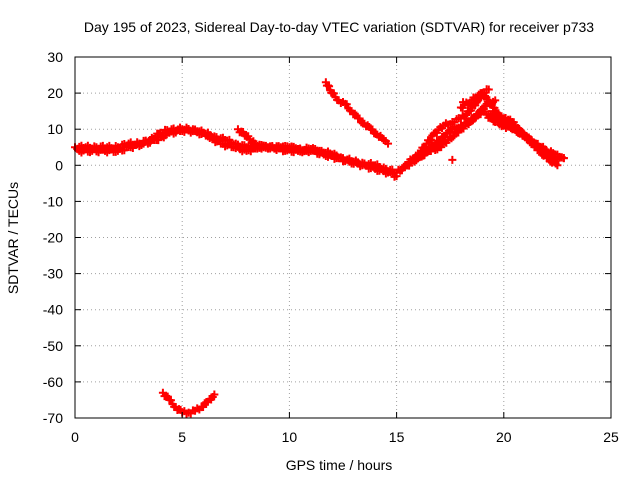 This screenshot has width=640, height=480. Describe the element at coordinates (53, 346) in the screenshot. I see `y-tick-label: -50` at that location.